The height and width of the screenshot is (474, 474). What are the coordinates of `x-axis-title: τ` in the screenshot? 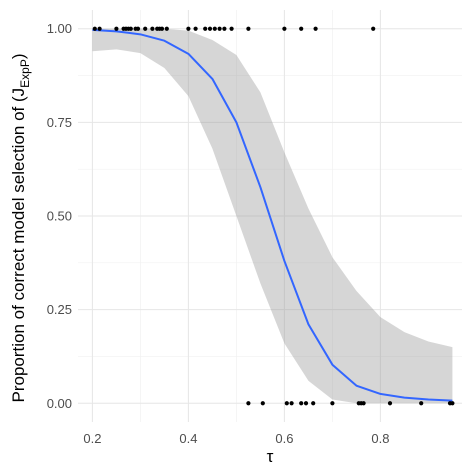 It's located at (270, 456).